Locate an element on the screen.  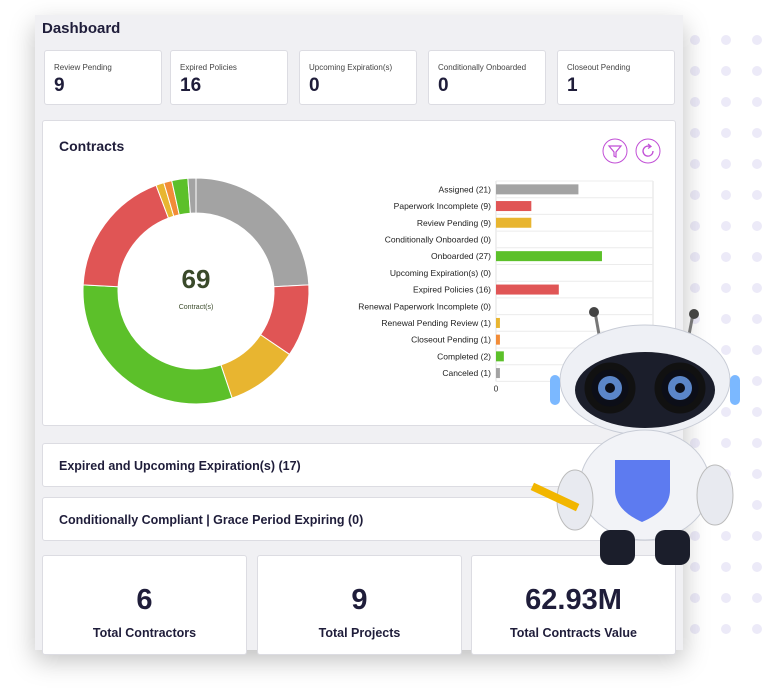
stat-card: Upcoming Expiration(s) 0 is located at coordinates (358, 77).